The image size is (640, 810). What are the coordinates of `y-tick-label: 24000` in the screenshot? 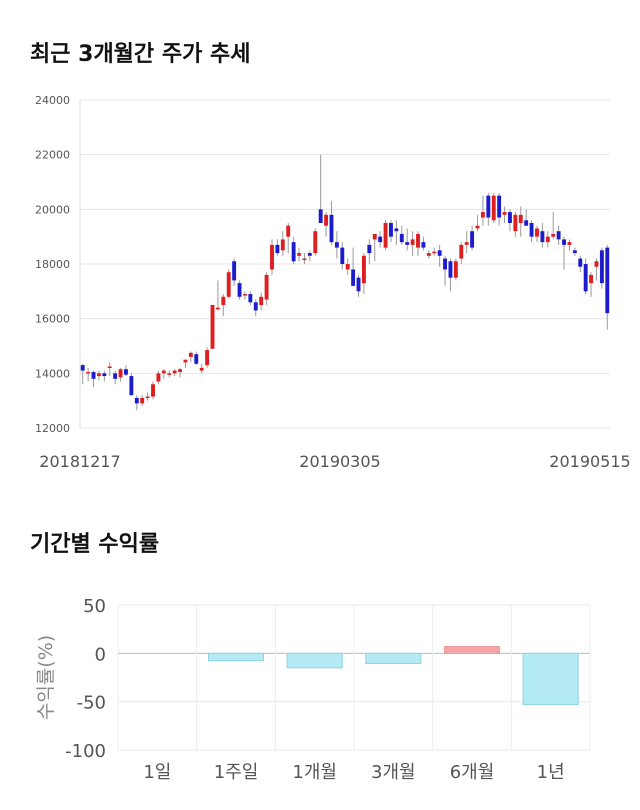 It's located at (52, 100).